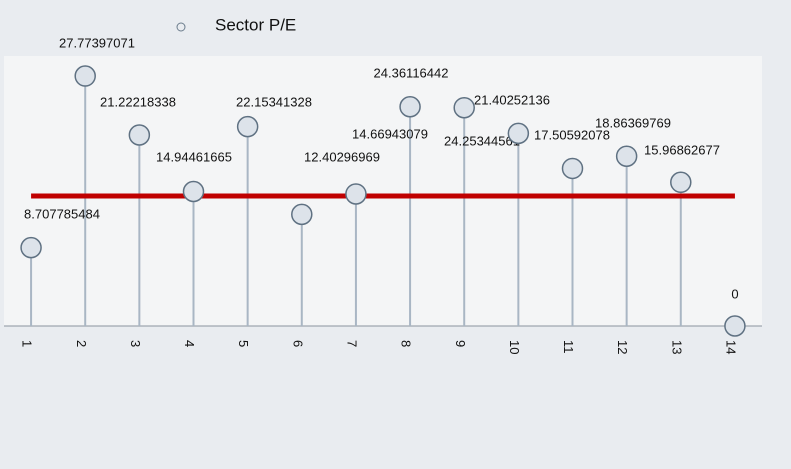 The image size is (791, 469). Describe the element at coordinates (460, 343) in the screenshot. I see `x-tick-label: 9` at that location.